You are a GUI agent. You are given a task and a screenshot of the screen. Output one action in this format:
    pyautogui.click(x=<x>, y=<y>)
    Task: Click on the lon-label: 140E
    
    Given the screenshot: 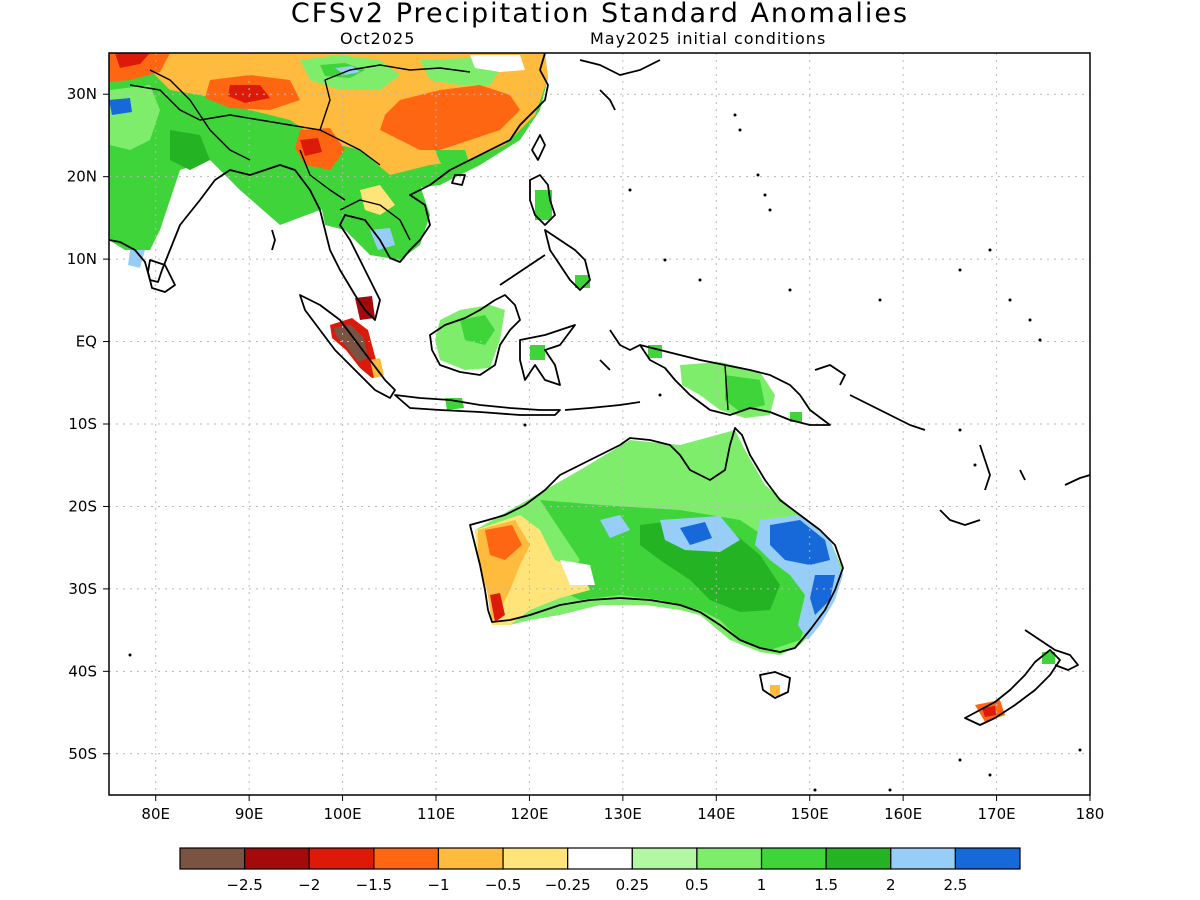 What is the action you would take?
    pyautogui.click(x=716, y=814)
    